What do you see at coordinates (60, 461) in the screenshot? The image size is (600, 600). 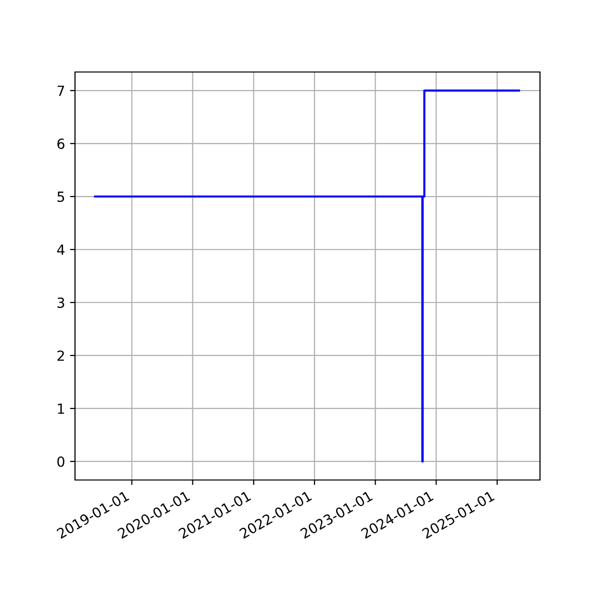 I see `y-tick-label: 0` at bounding box center [60, 461].